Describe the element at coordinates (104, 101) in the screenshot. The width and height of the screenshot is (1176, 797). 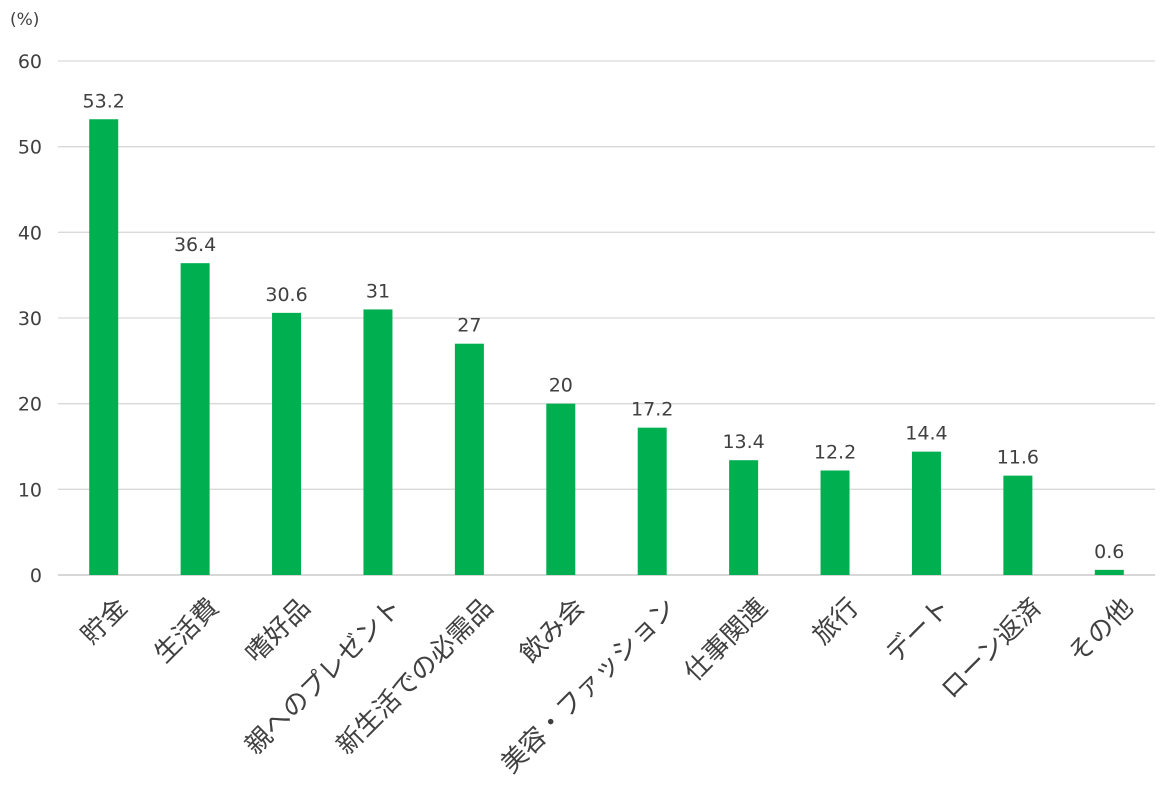
I see `data-label: 53.2` at that location.